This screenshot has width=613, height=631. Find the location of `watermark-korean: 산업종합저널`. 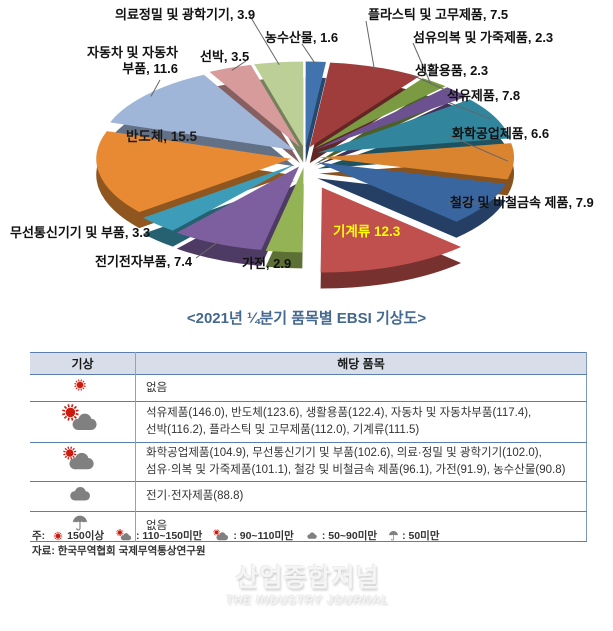

watermark-korean: 산업종합저널 is located at coordinates (307, 578).